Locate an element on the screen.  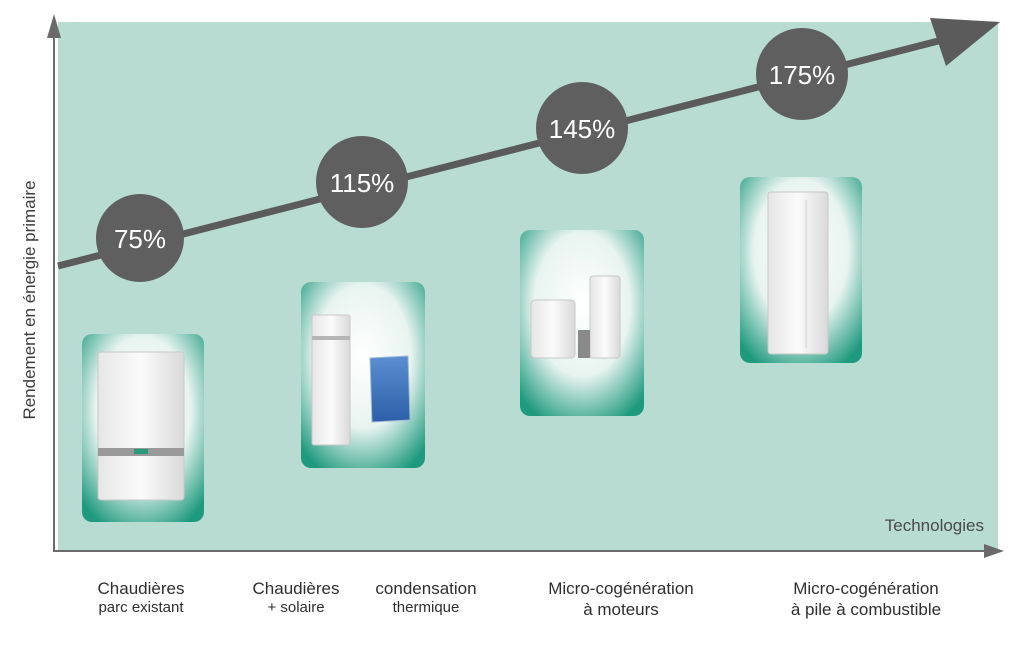
condensing-boiler-solar-panel-icon is located at coordinates (363, 375).